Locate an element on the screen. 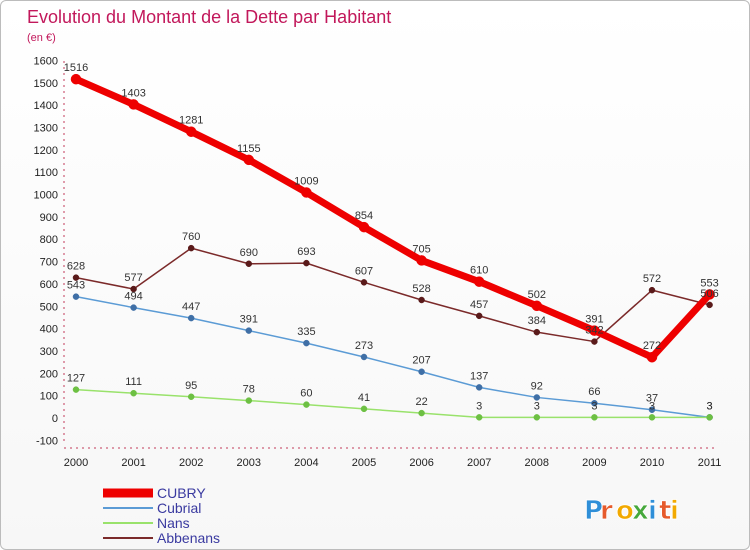 The image size is (750, 550). y-tick-label: 1300 is located at coordinates (46, 128).